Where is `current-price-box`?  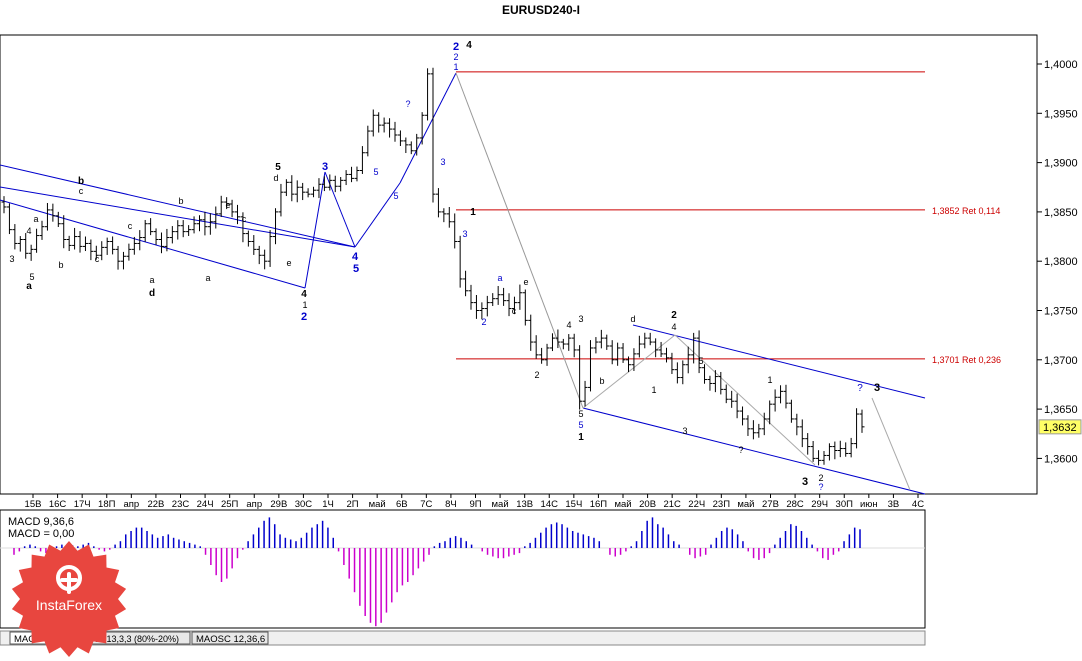
current-price-box is located at coordinates (1060, 427).